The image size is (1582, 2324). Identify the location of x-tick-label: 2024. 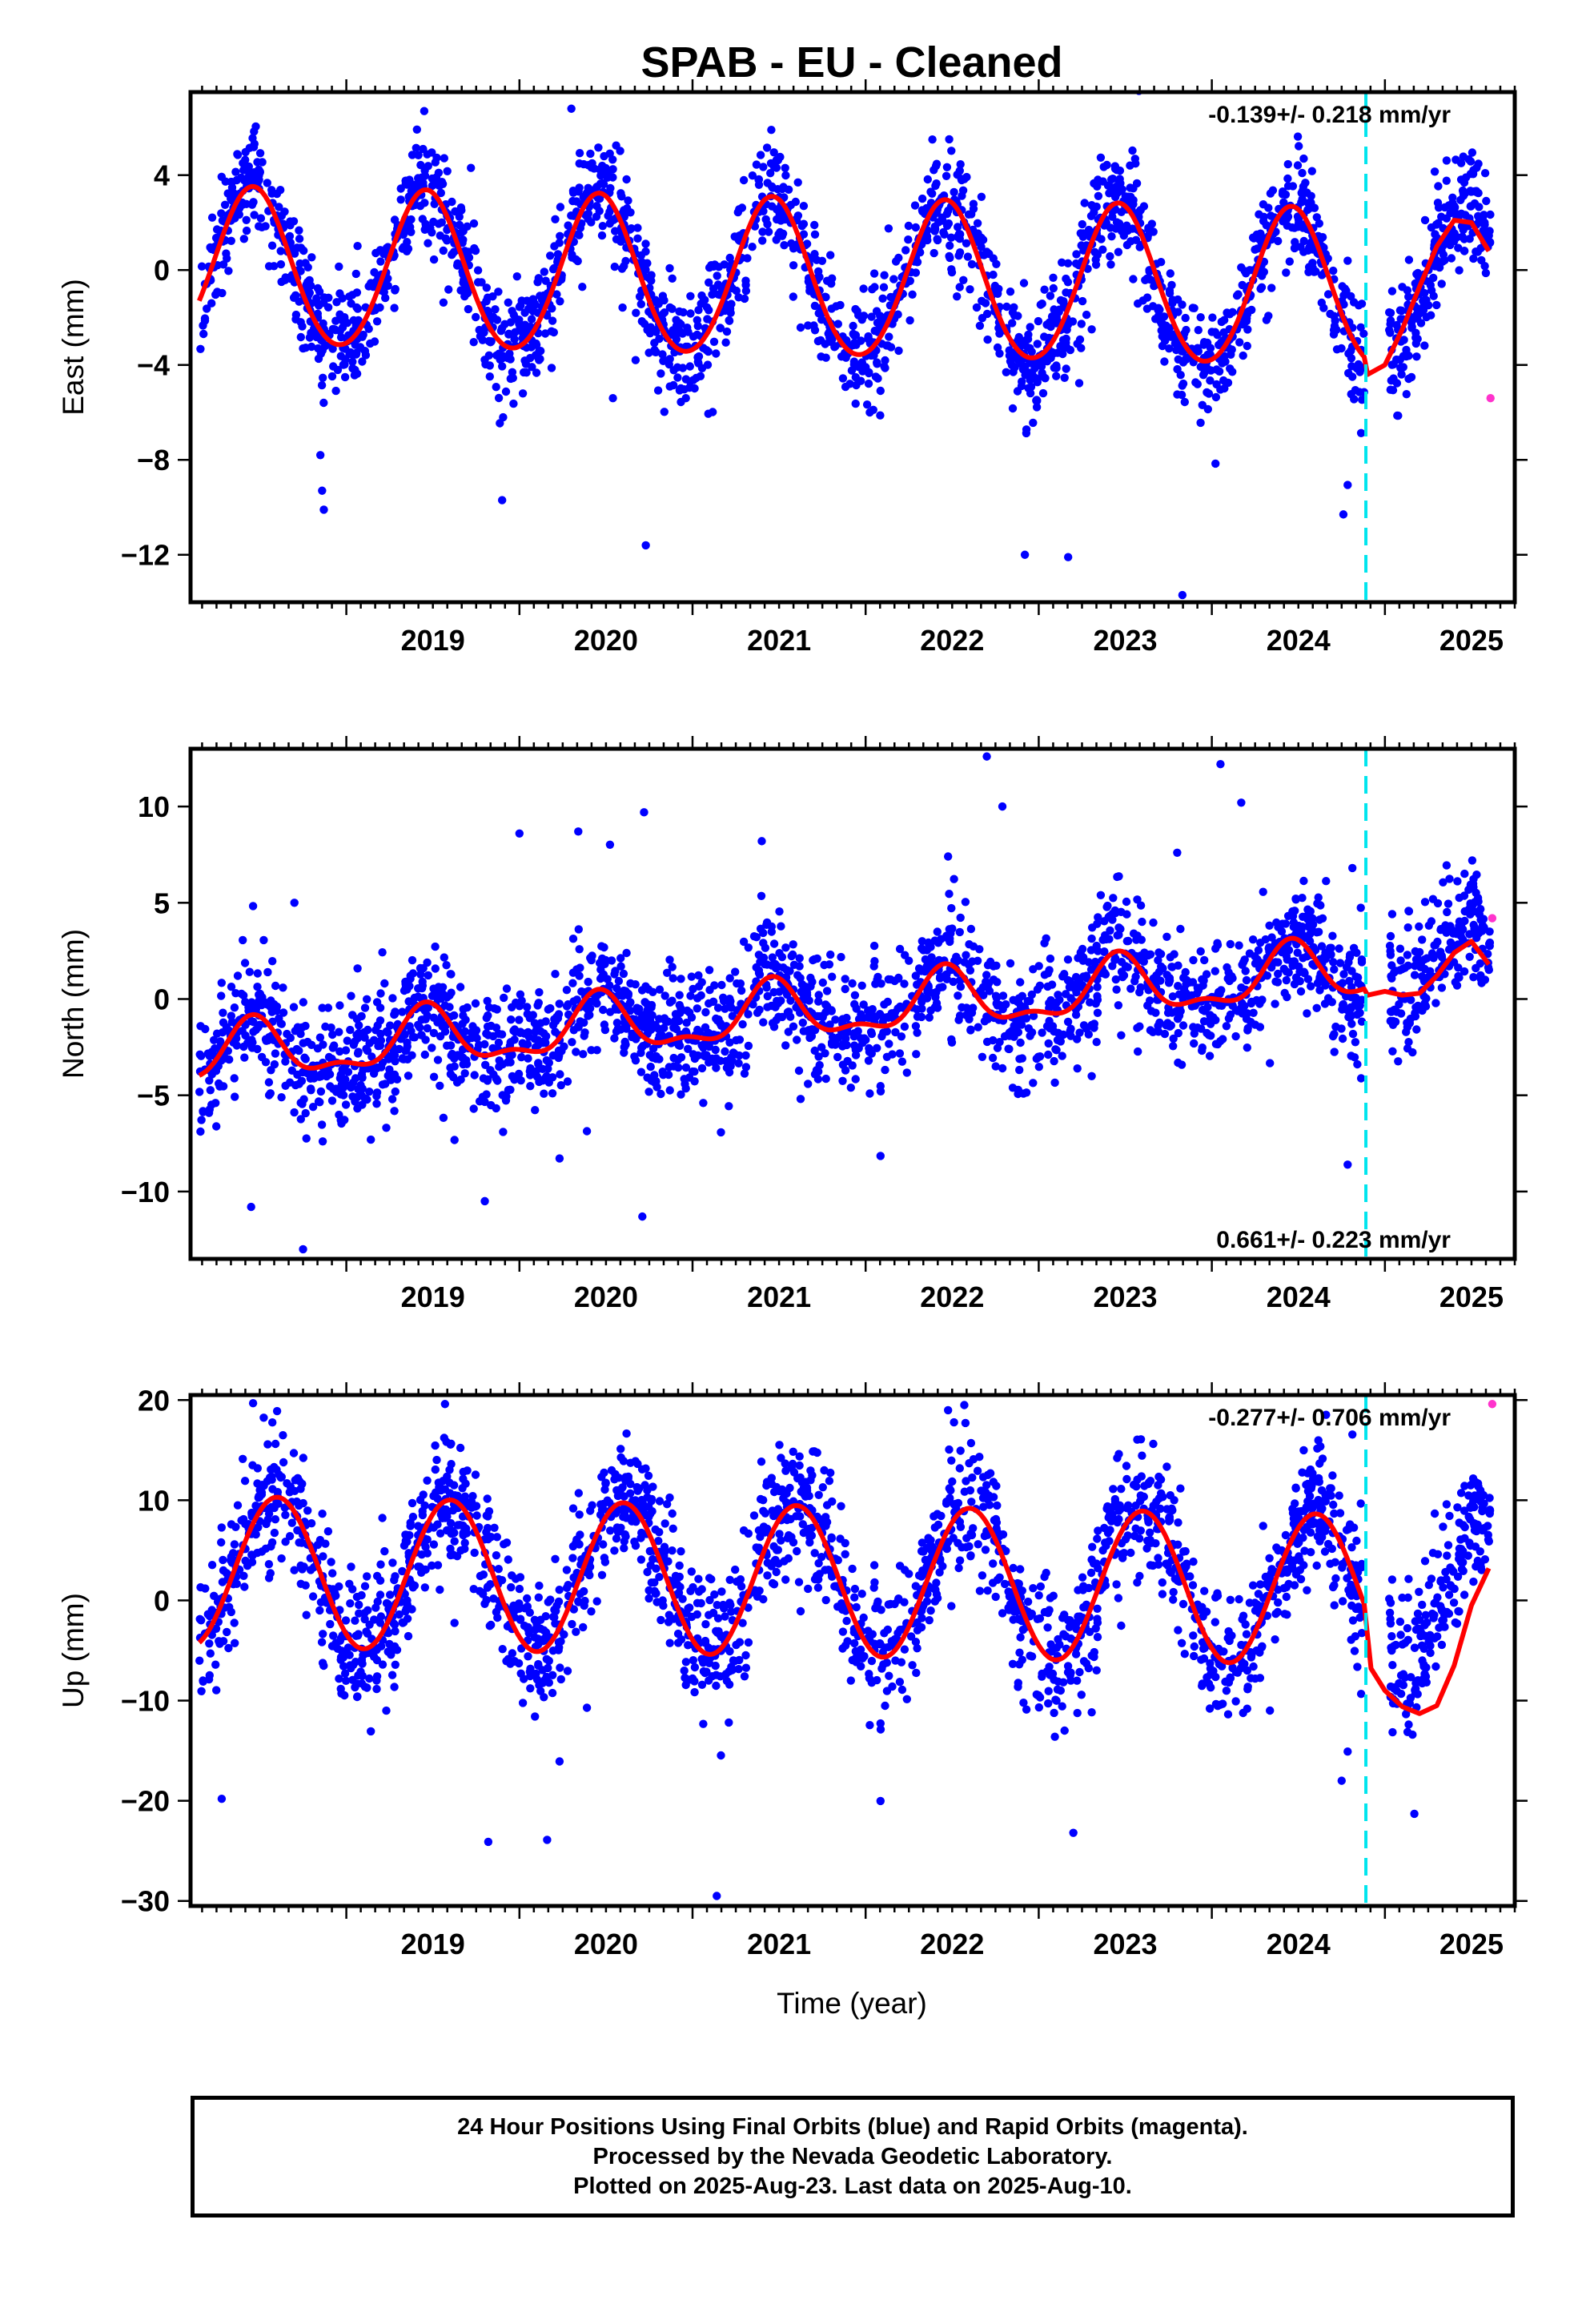
(1299, 640).